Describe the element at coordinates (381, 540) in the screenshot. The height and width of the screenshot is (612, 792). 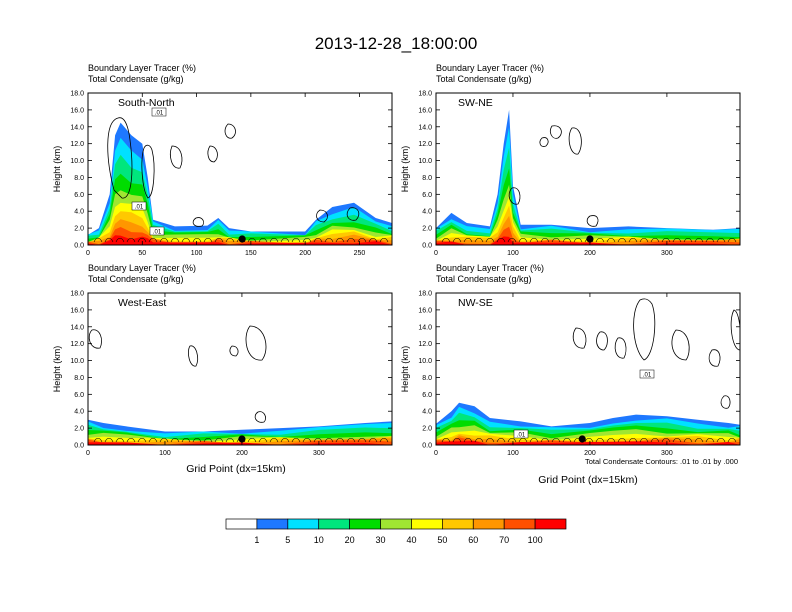
I see `colorbar-label: 30` at that location.